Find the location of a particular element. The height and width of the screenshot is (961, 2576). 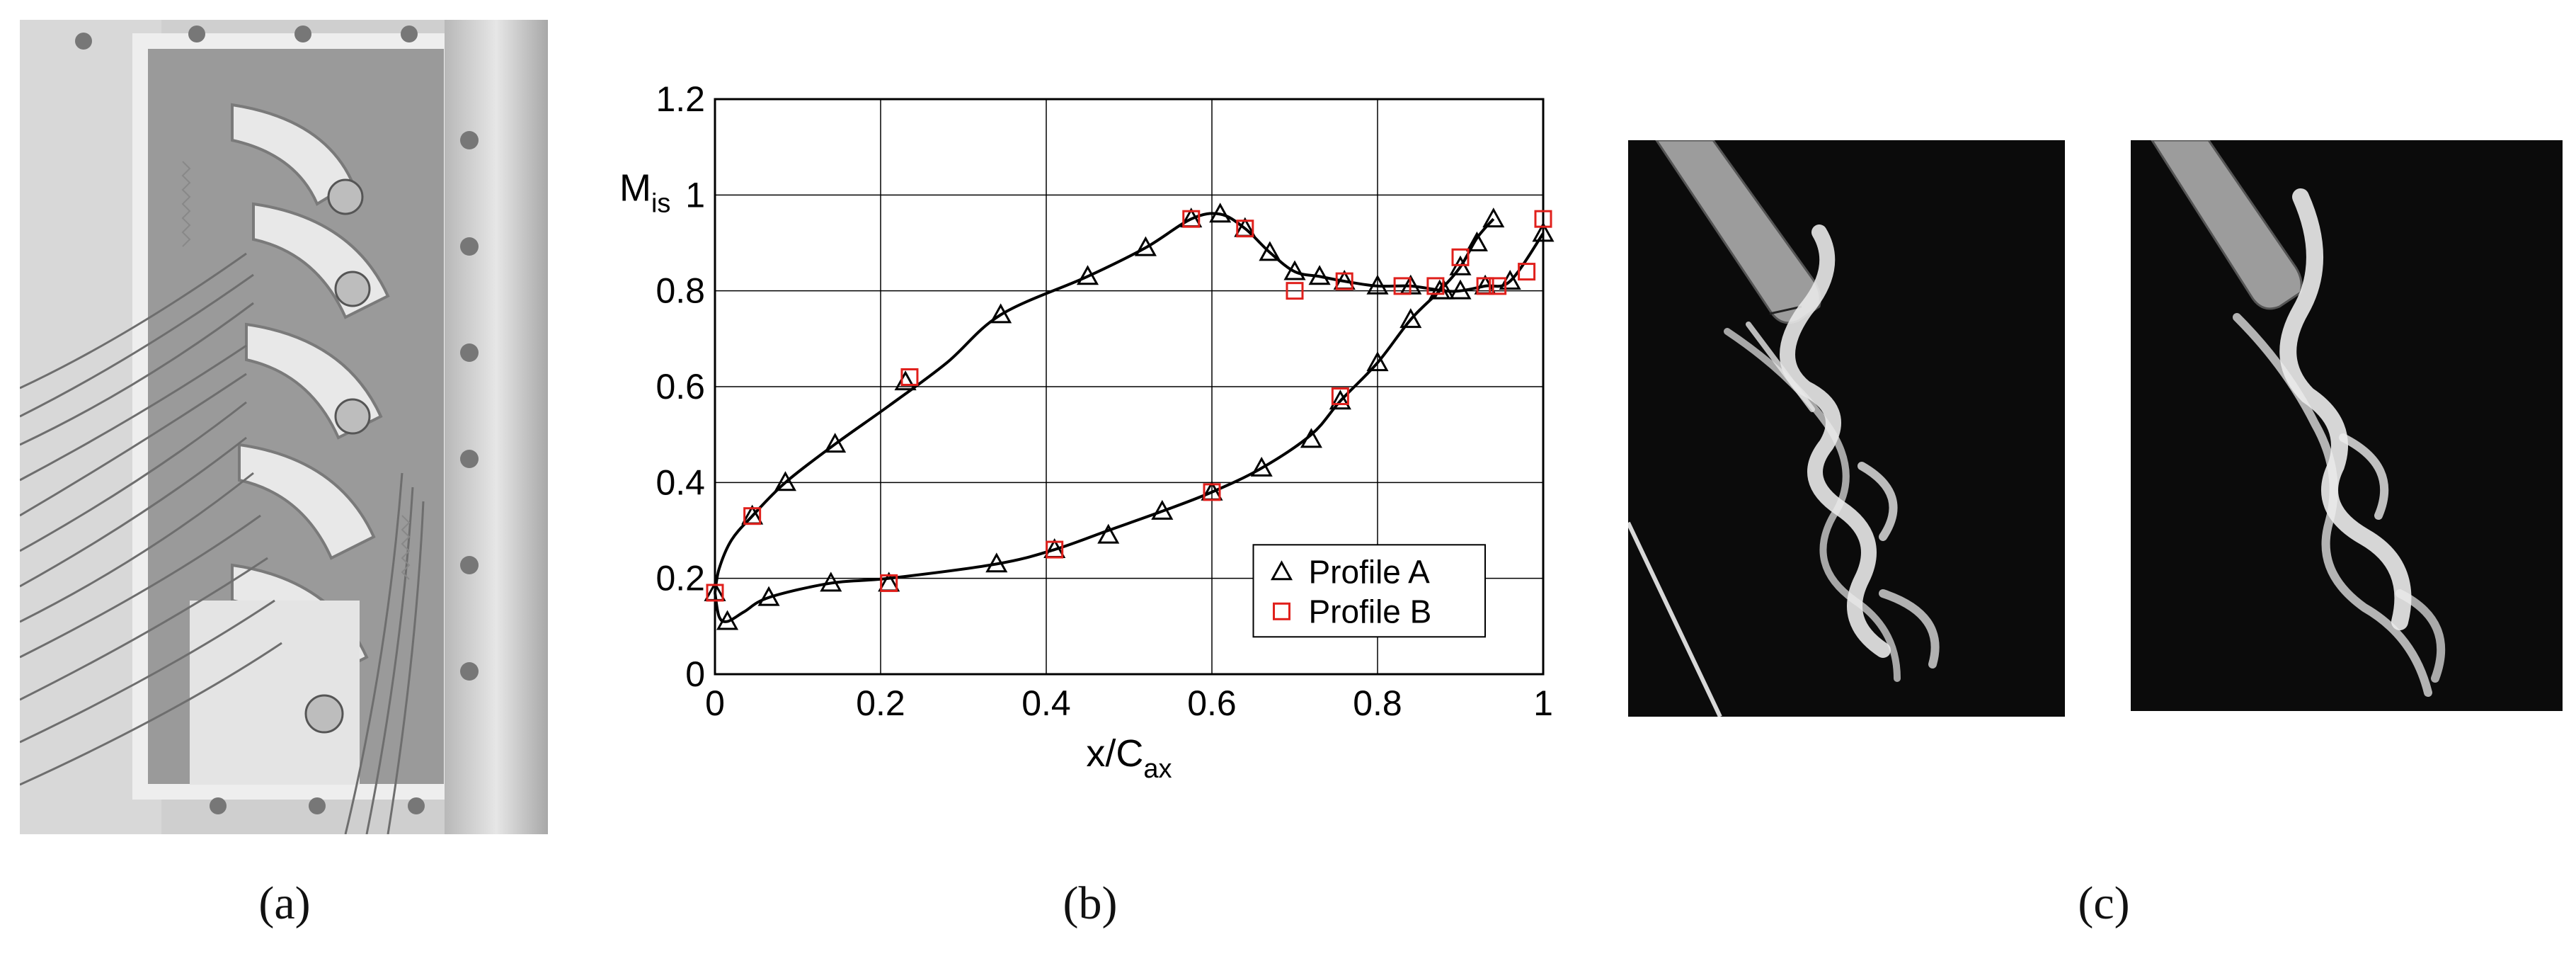

y-tick-label: 0.8 is located at coordinates (680, 291).